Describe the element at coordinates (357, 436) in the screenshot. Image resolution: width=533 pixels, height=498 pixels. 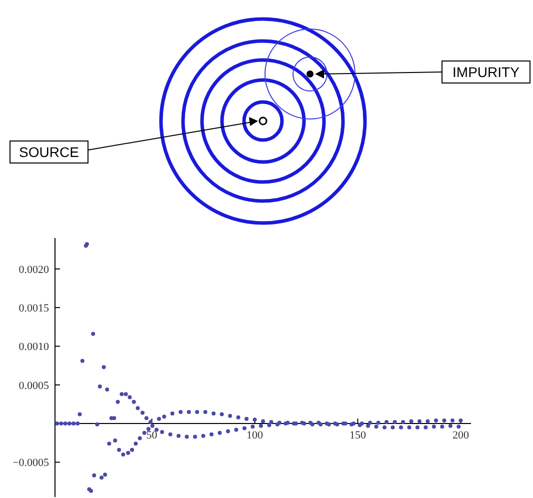
I see `x-tick-label: 150` at that location.